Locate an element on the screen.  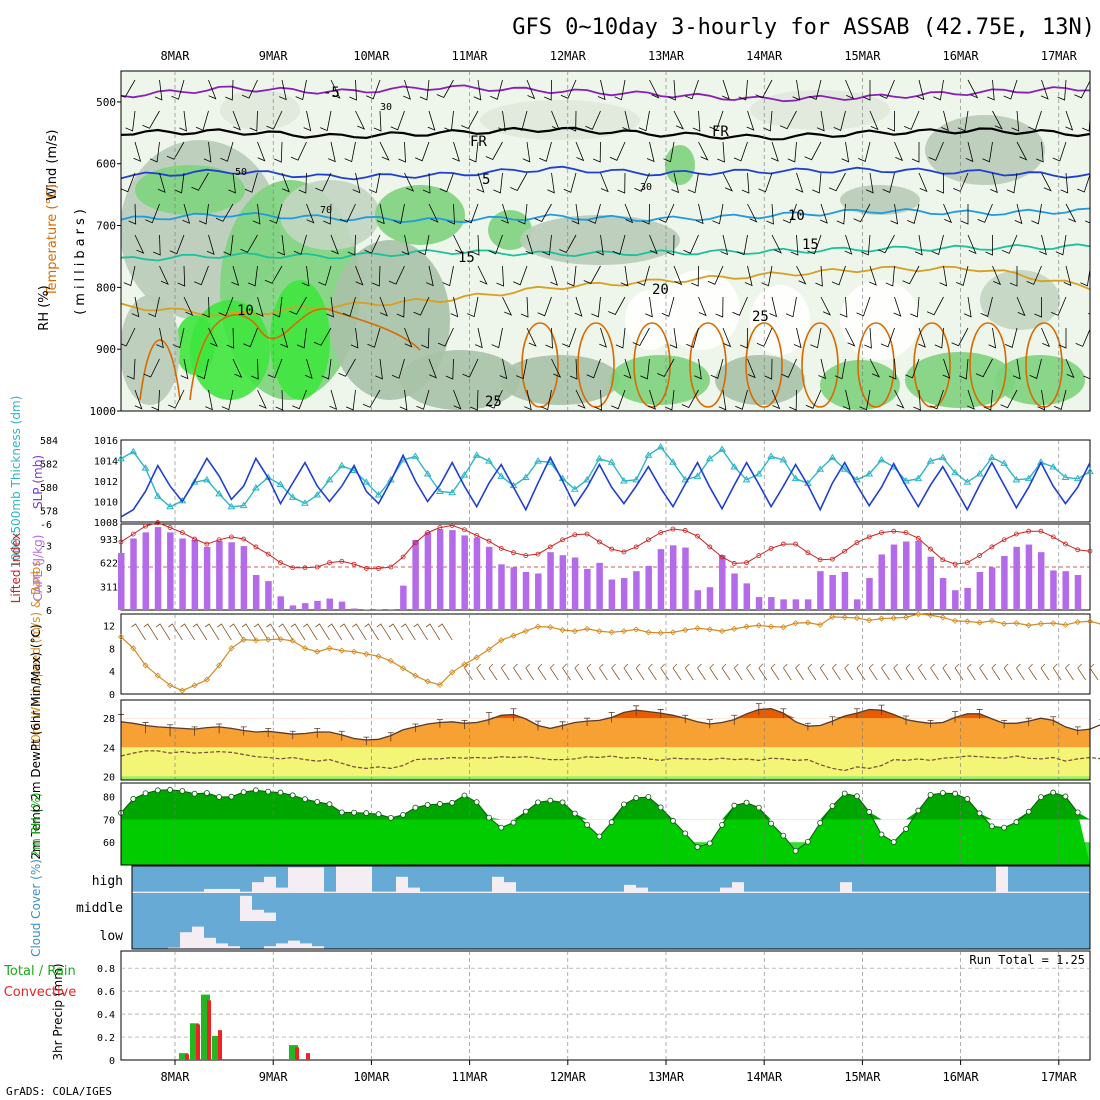
wind10m-barbs is located at coordinates (615, 652).